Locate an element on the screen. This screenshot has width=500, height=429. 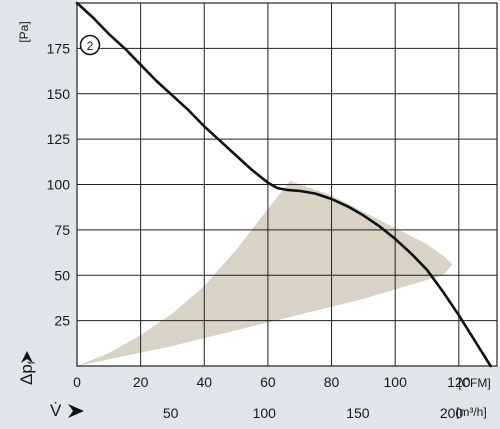
y-tick-labels: 25 50 75 100 125 150 175 is located at coordinates (59, 184).